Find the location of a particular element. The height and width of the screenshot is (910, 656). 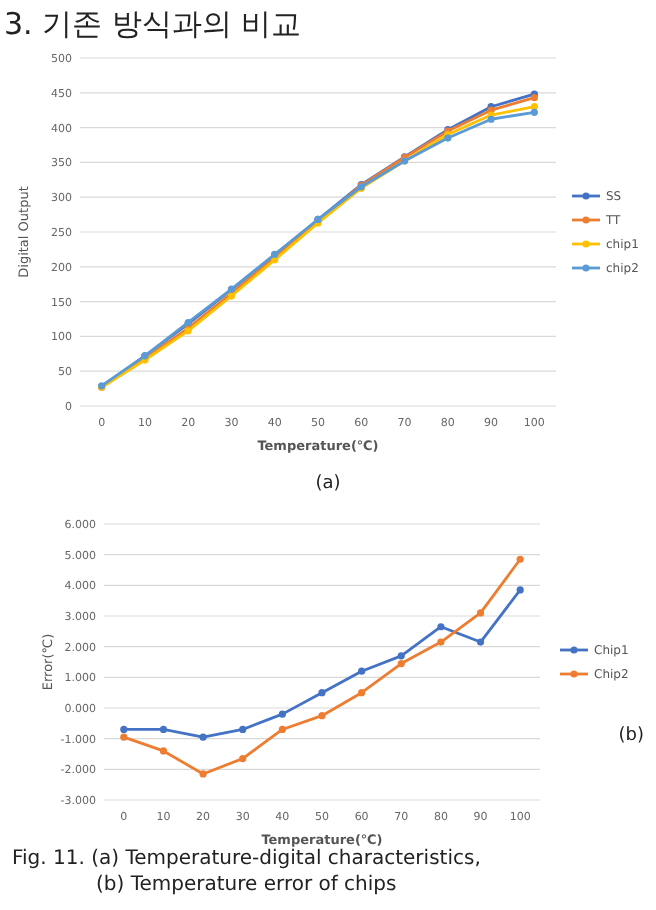

text: (a) is located at coordinates (328, 484).